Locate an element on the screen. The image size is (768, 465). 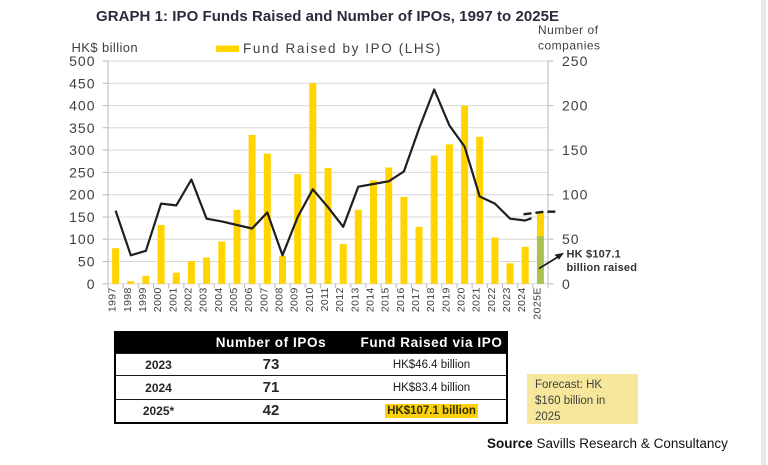
svg-text: 350 is located at coordinates (82, 128).